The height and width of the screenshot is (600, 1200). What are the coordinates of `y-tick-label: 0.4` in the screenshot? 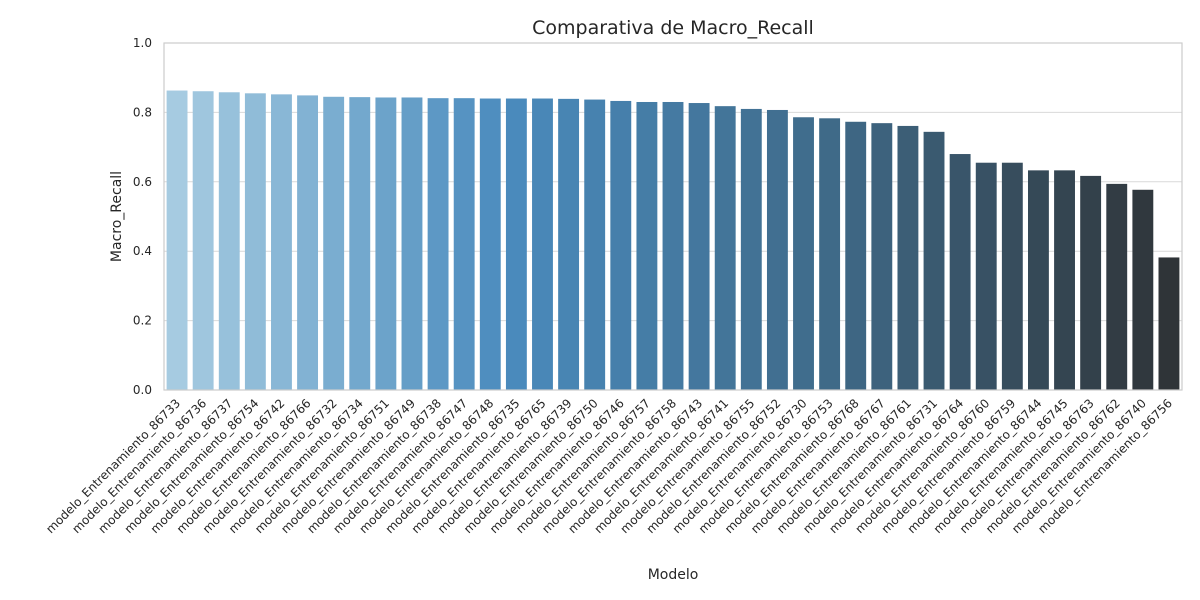 It's located at (142, 251).